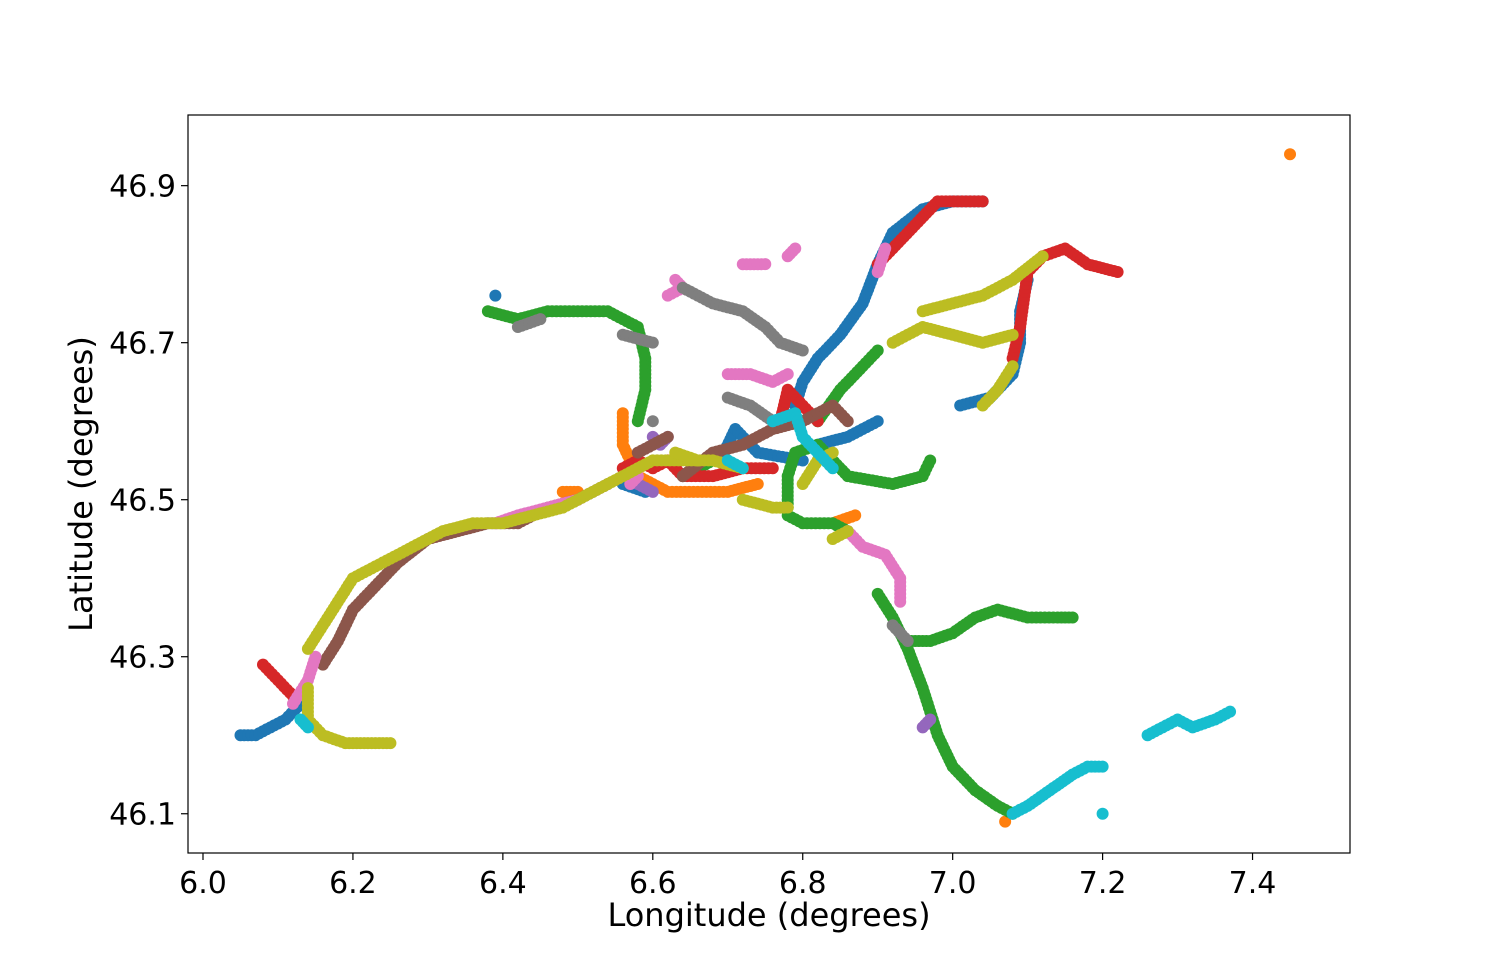 The height and width of the screenshot is (958, 1500). Describe the element at coordinates (953, 883) in the screenshot. I see `x-tick-label: 7.0` at that location.